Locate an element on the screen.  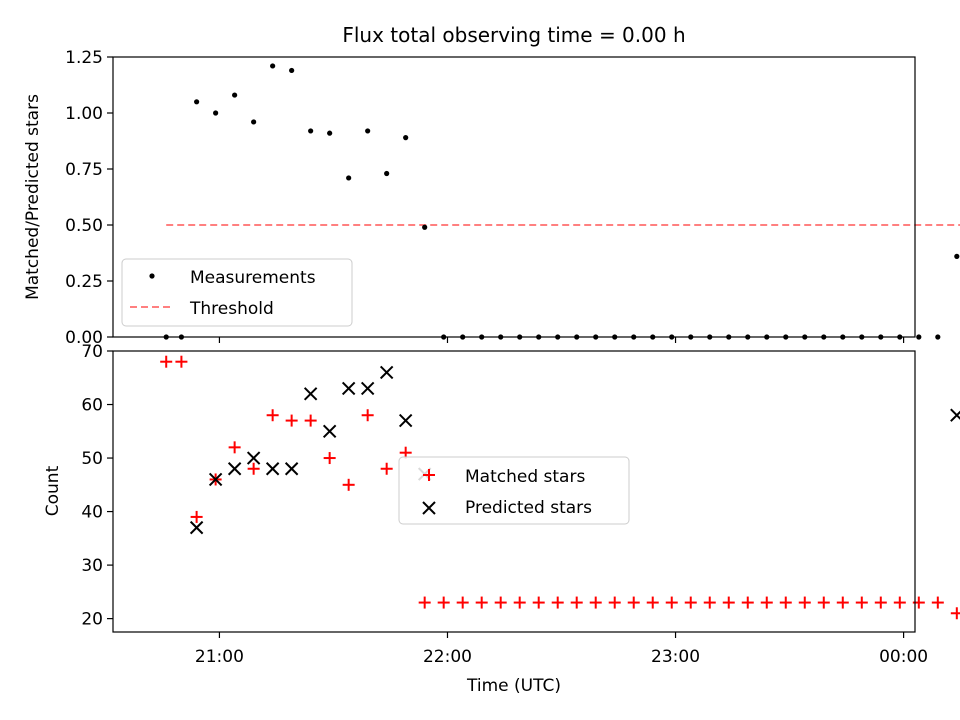
ratio-y-tick-label: 0.25 is located at coordinates (84, 282).